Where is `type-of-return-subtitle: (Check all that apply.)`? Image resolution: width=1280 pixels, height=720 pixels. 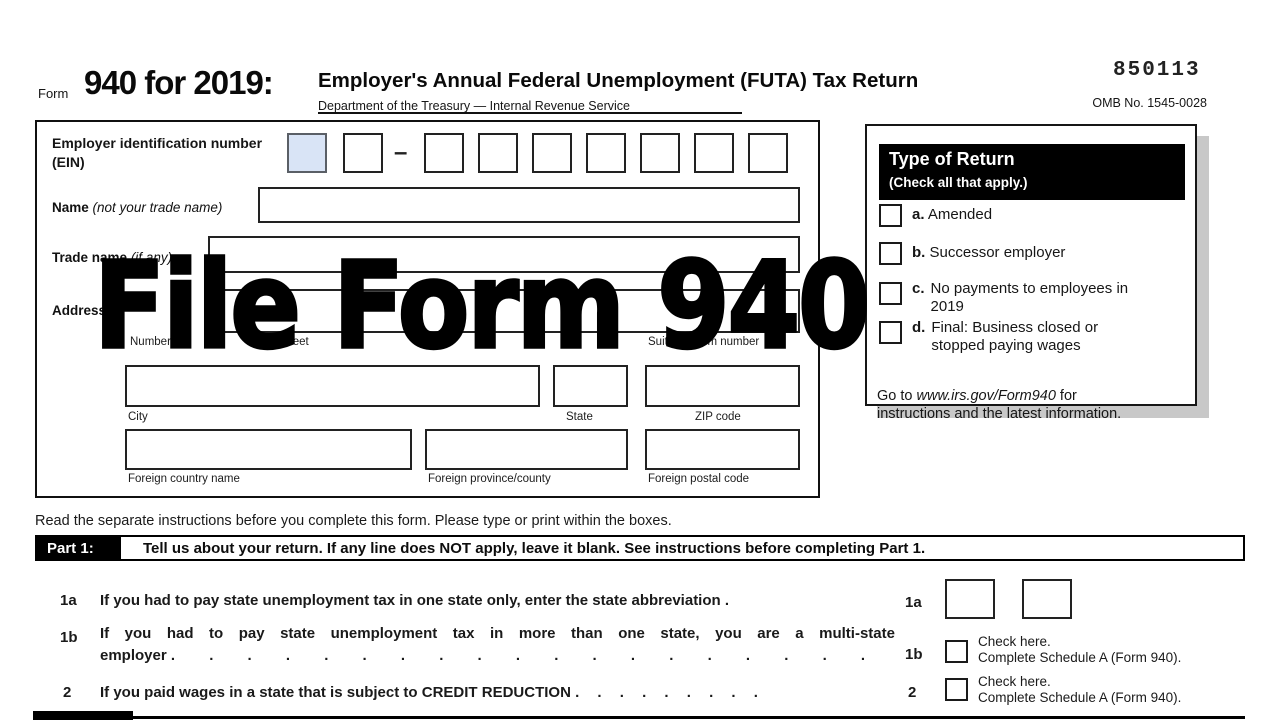 type-of-return-subtitle: (Check all that apply.) is located at coordinates (958, 182).